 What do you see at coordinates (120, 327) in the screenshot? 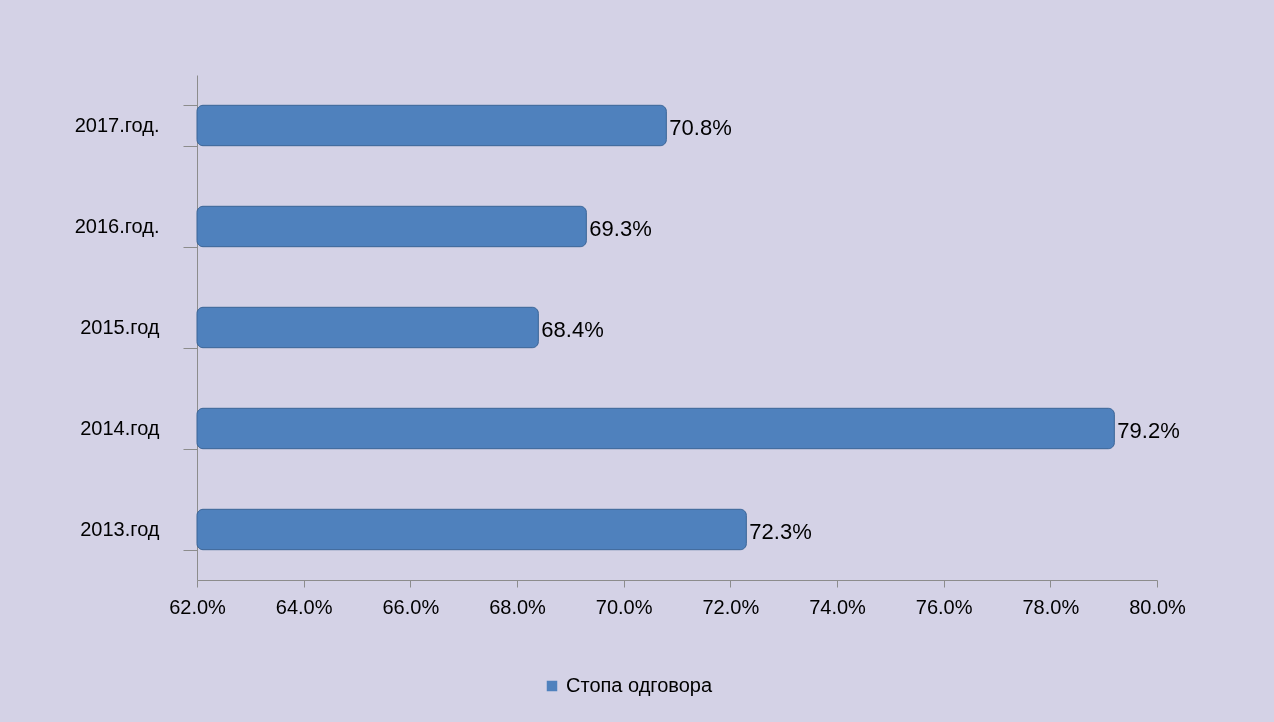
I see `y-tick-label: 2015.год` at bounding box center [120, 327].